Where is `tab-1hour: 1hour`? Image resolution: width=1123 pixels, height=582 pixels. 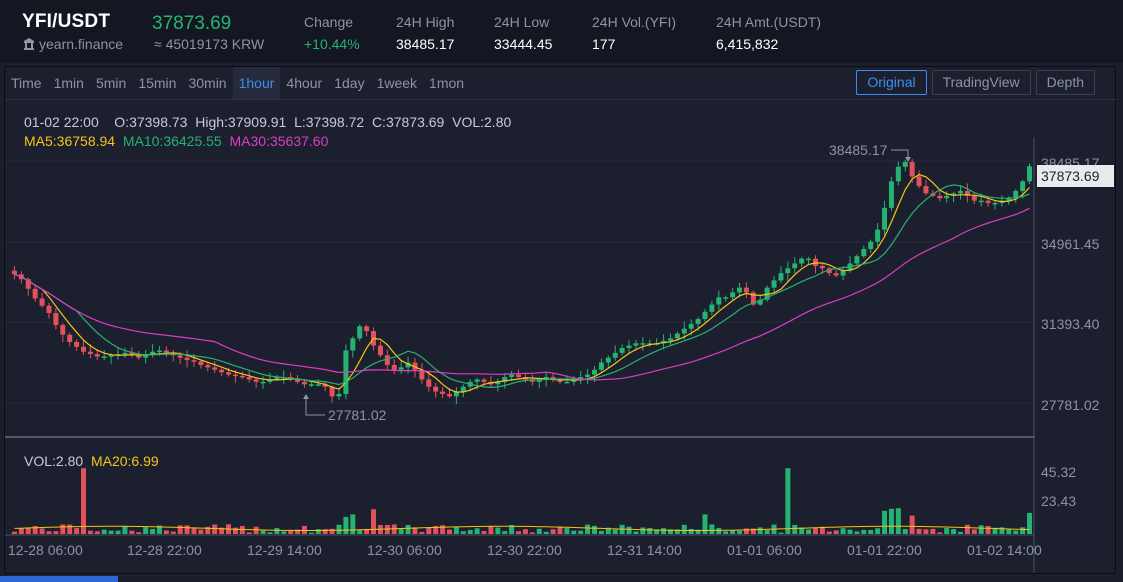
tab-1hour: 1hour is located at coordinates (256, 83).